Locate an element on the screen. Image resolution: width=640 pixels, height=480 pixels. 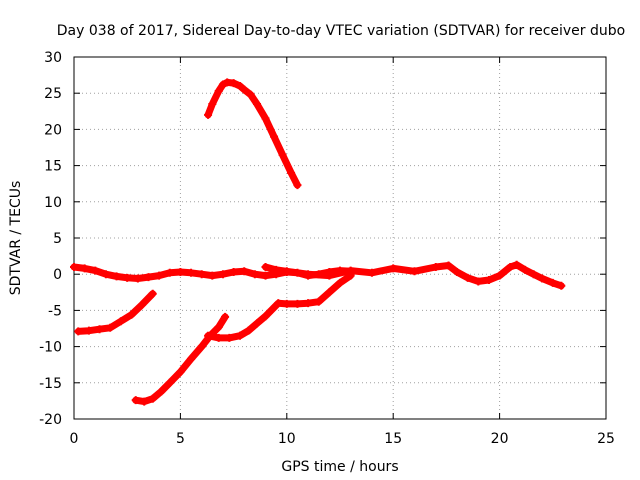
y-axis-title: SDTVAR / TECUs is located at coordinates (16, 238).